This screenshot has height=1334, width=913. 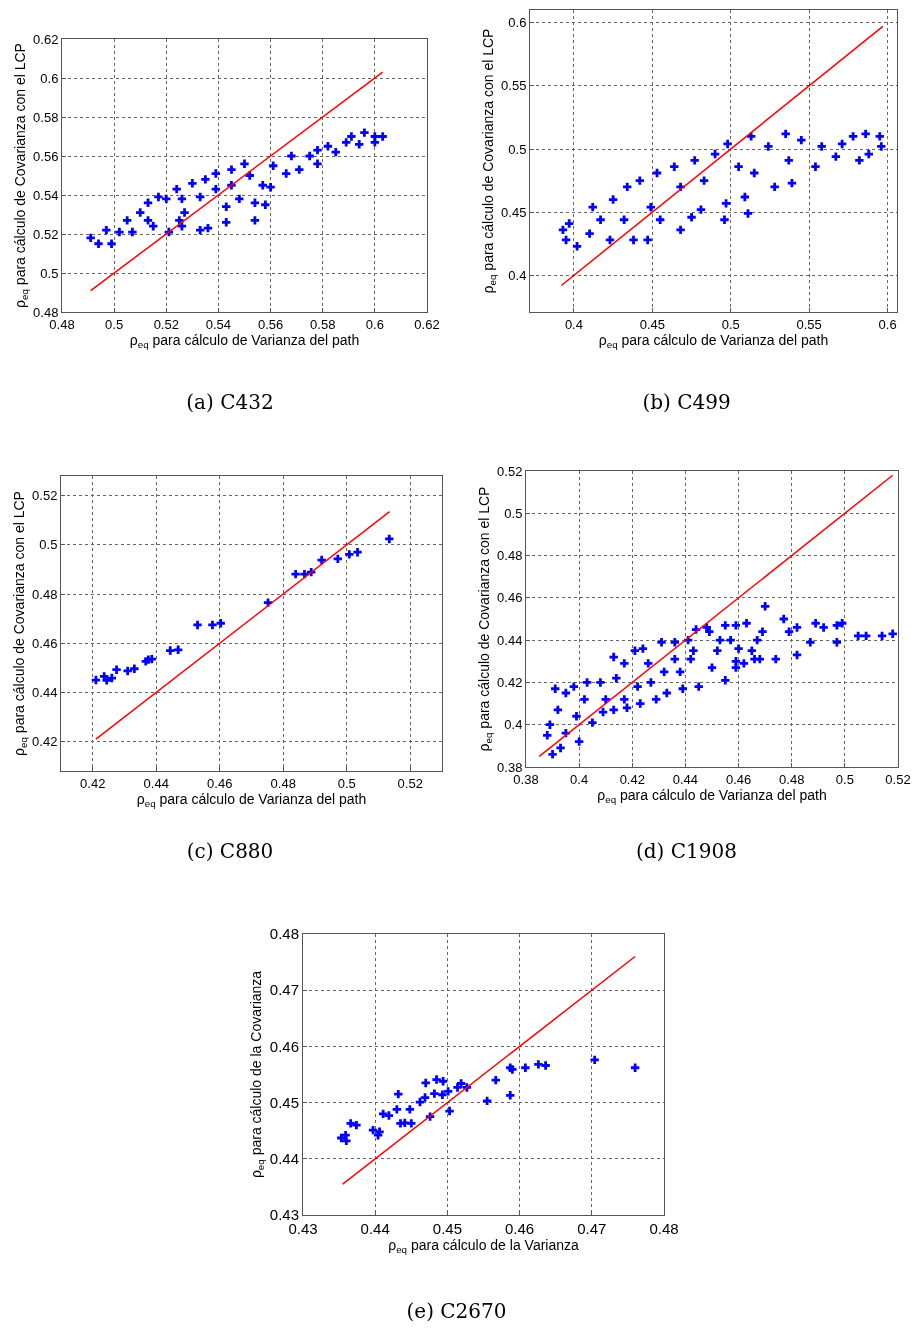 What do you see at coordinates (218, 324) in the screenshot?
I see `x-tick-label: 0.54` at bounding box center [218, 324].